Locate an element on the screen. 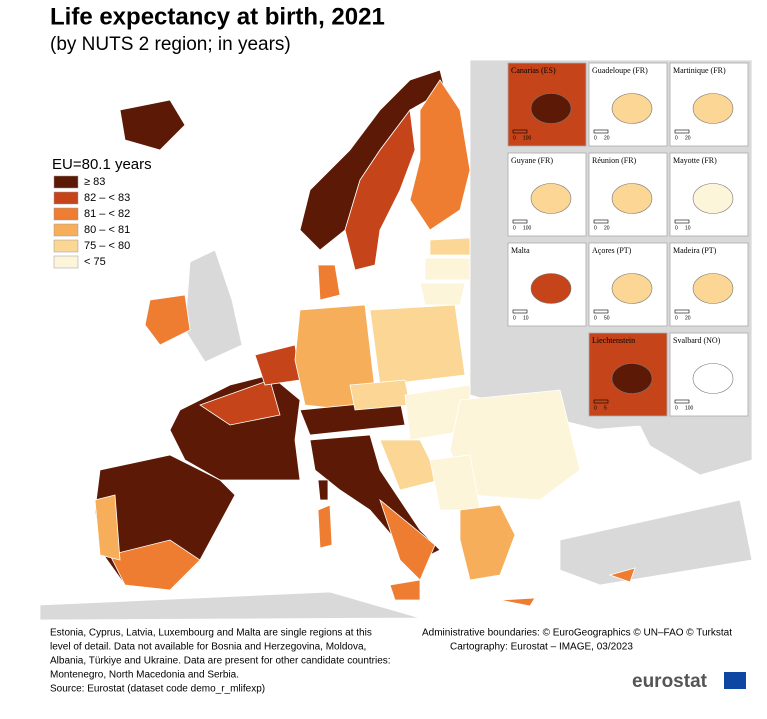 The image size is (767, 719). logo-flag is located at coordinates (735, 680).